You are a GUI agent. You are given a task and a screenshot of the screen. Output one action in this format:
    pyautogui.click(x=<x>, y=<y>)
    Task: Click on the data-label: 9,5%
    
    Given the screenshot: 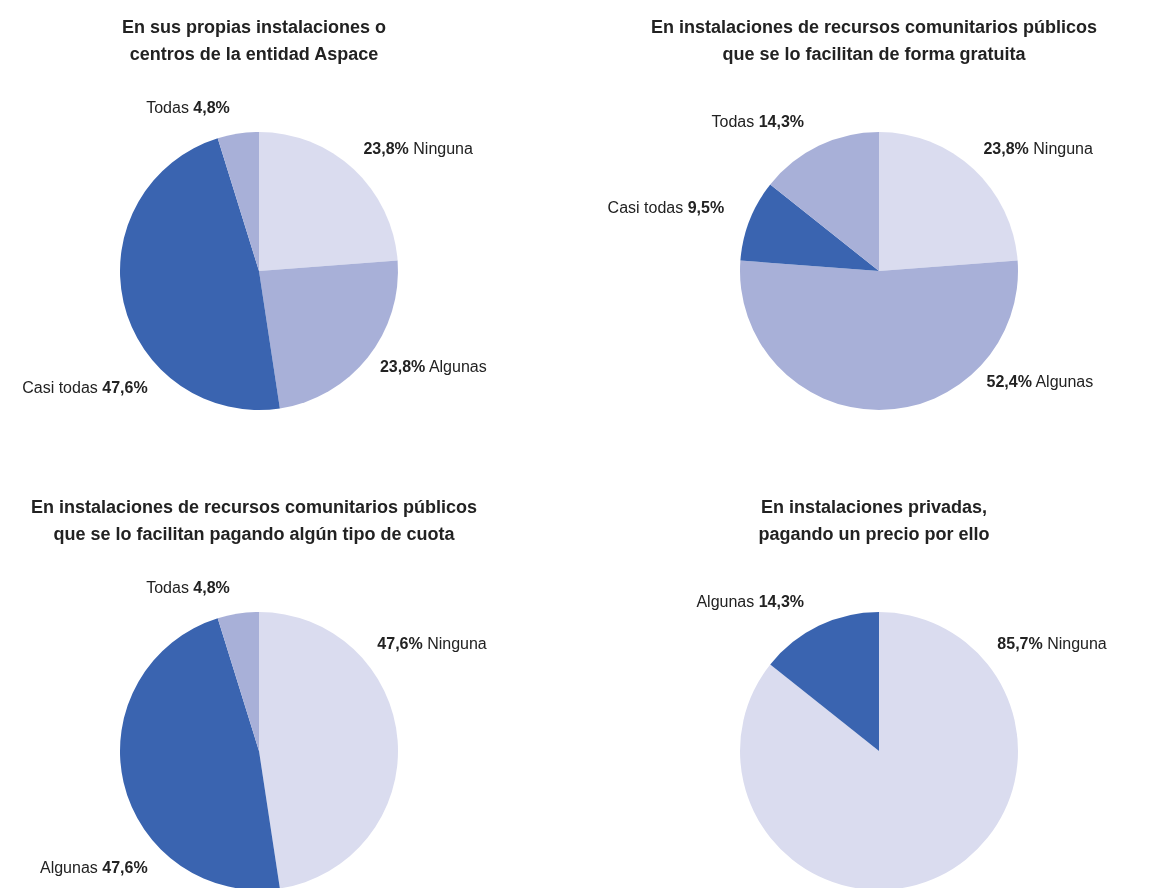 What is the action you would take?
    pyautogui.click(x=706, y=208)
    